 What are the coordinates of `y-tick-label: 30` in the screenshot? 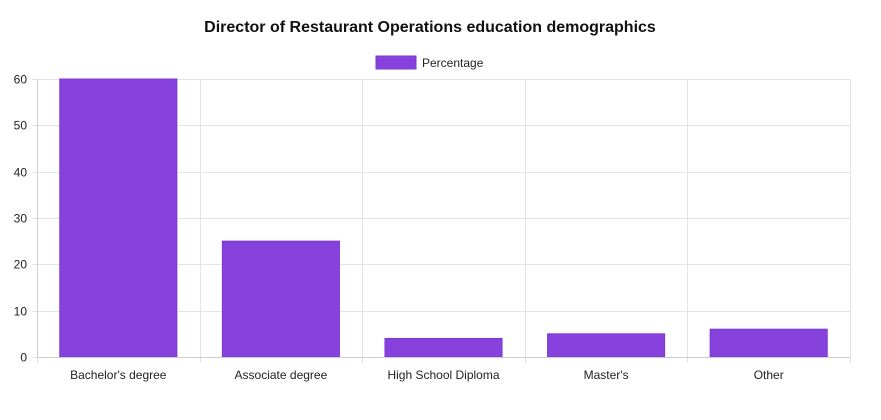 It's located at (21, 219).